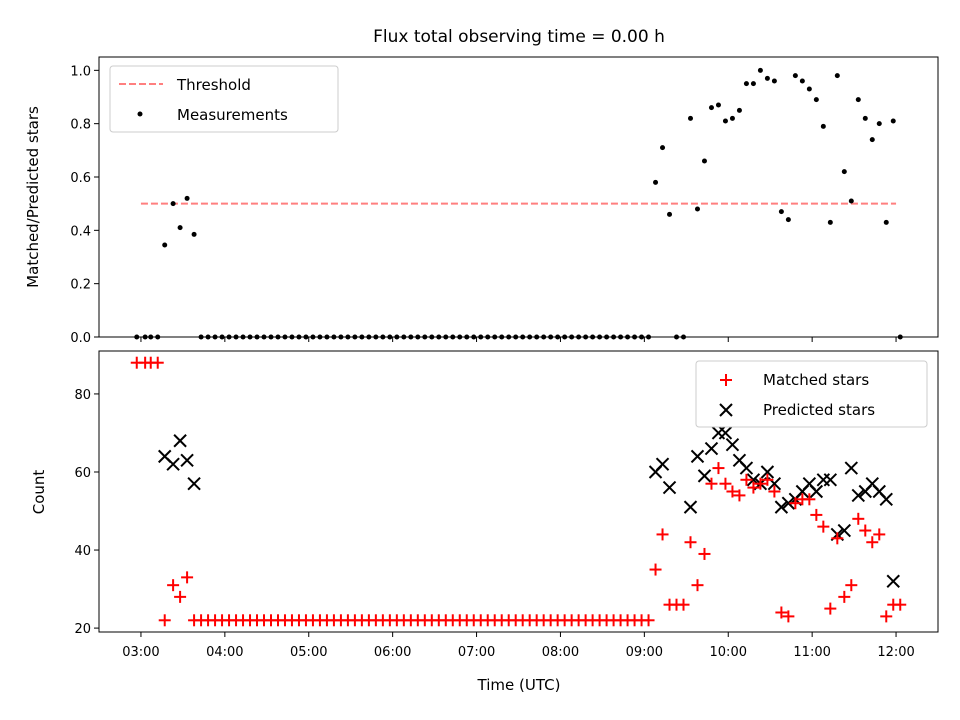  What do you see at coordinates (86, 512) in the screenshot?
I see `count-y-axis: 20 40 60 80` at bounding box center [86, 512].